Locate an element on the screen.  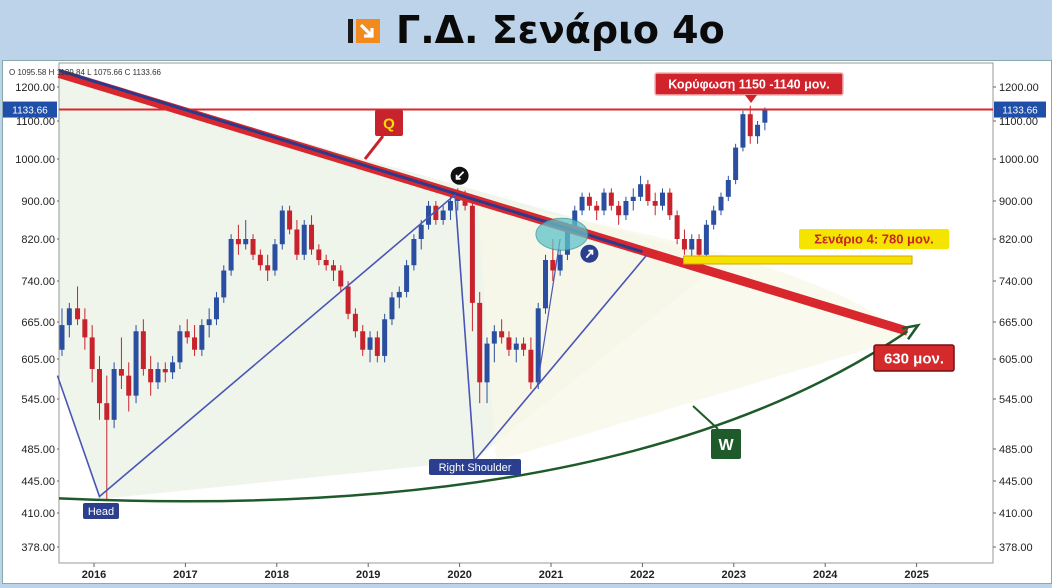
target-label: 630 μον. is located at coordinates (914, 358).